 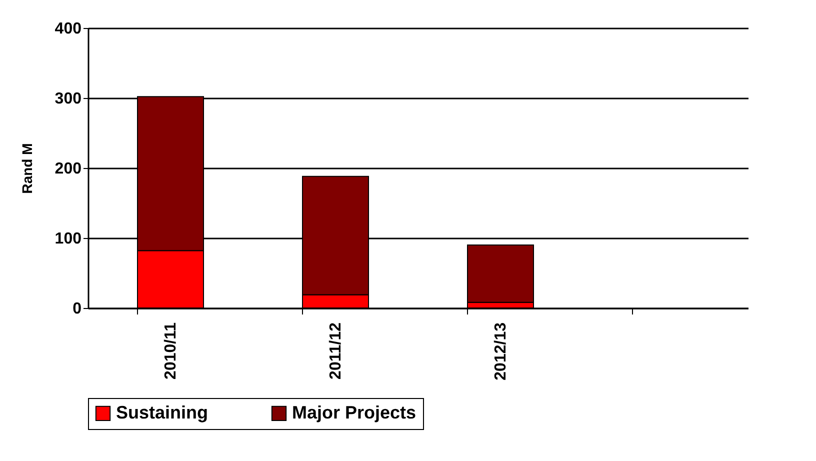 I want to click on y-tick-label: 400, so click(x=68, y=29).